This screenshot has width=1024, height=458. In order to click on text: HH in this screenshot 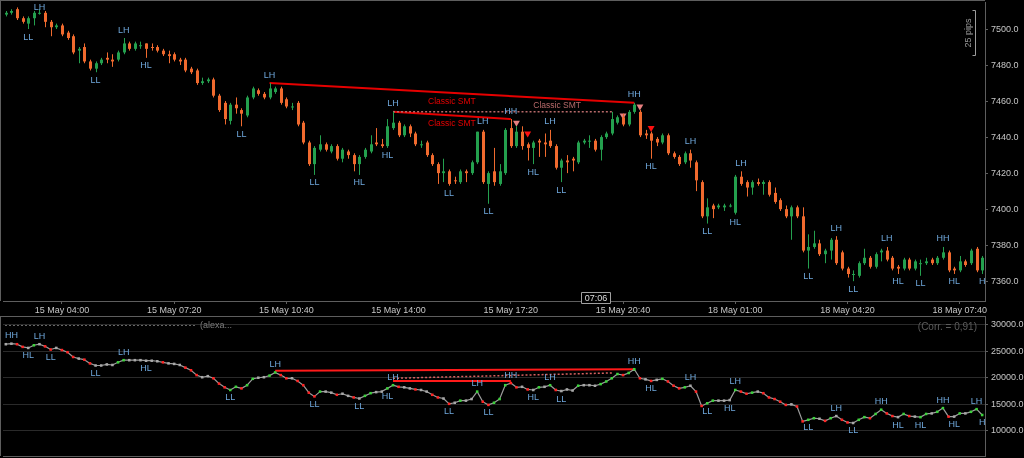, I will do `click(943, 238)`.